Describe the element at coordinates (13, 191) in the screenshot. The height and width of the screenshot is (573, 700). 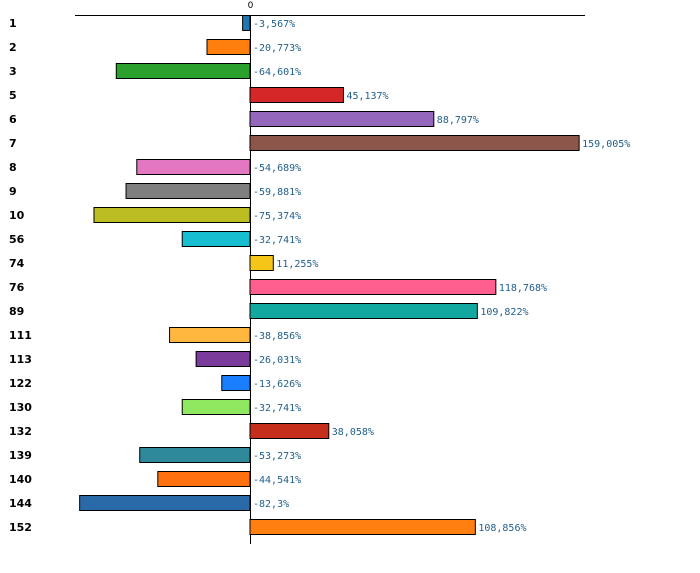
I see `category-label: 9` at that location.